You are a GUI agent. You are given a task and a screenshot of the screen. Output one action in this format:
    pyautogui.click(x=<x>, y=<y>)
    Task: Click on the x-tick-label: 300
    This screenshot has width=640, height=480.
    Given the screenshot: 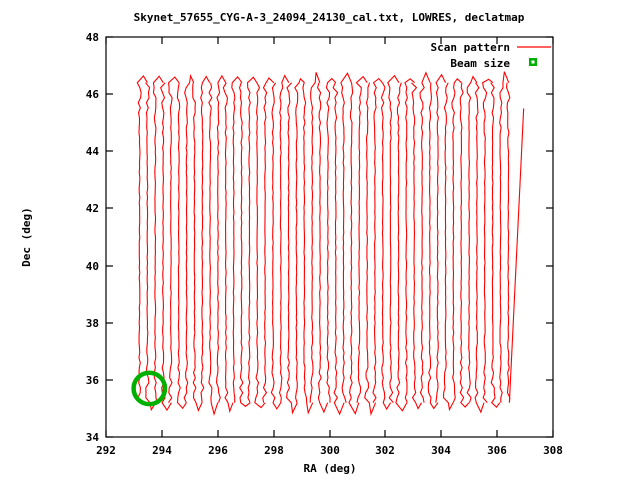 What is the action you would take?
    pyautogui.click(x=330, y=450)
    